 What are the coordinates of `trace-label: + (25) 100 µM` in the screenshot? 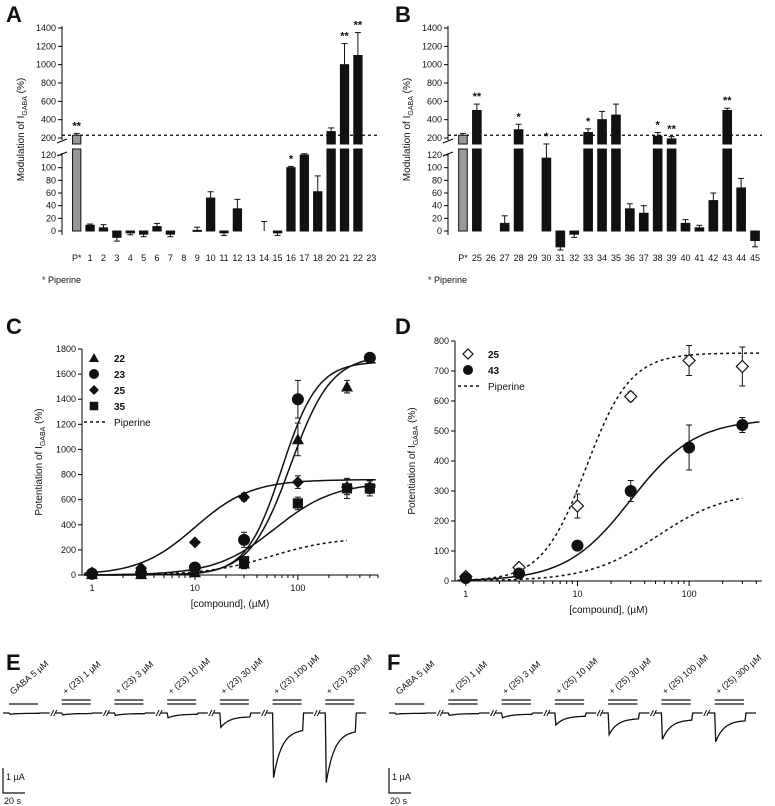 It's located at (685, 675).